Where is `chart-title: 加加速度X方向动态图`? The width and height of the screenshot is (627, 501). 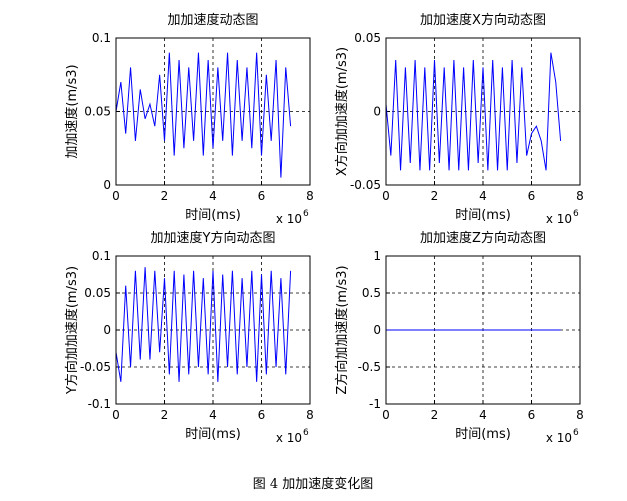
chart-title: 加加速度X方向动态图 is located at coordinates (483, 20).